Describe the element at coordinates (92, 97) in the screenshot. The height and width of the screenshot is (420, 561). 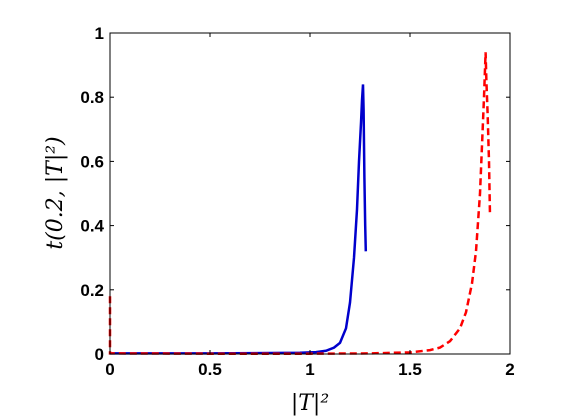
I see `y-tick-label: 0.8` at that location.